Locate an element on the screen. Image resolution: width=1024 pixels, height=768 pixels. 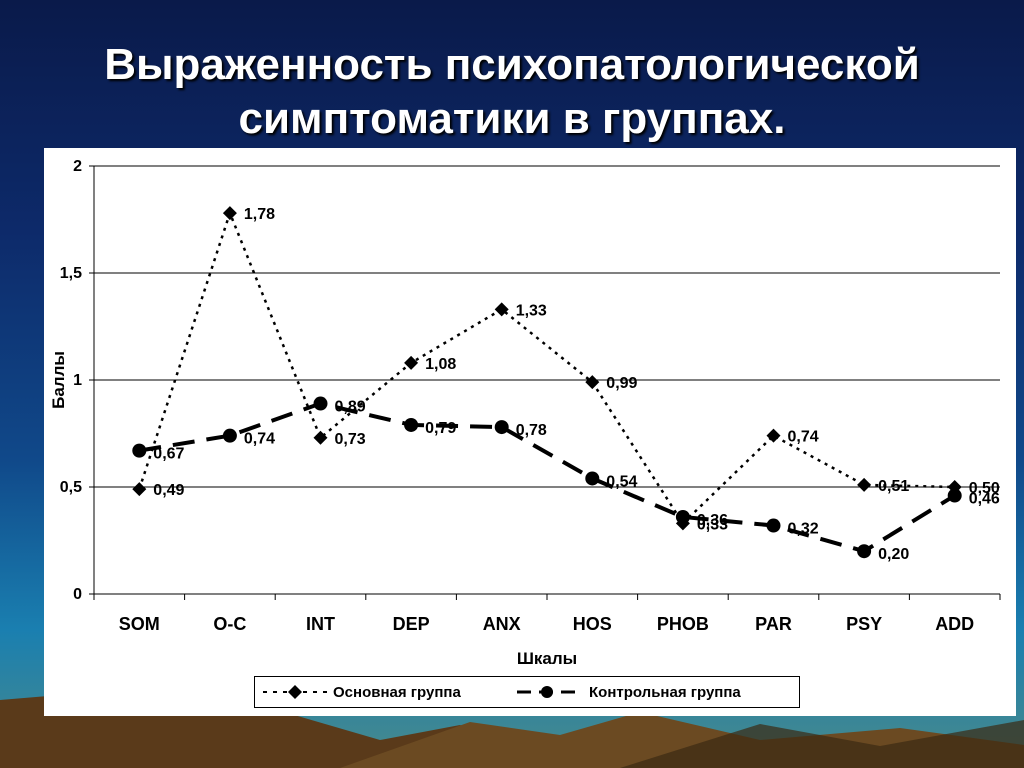
series-control-data-label: 0,74 is located at coordinates (259, 439).